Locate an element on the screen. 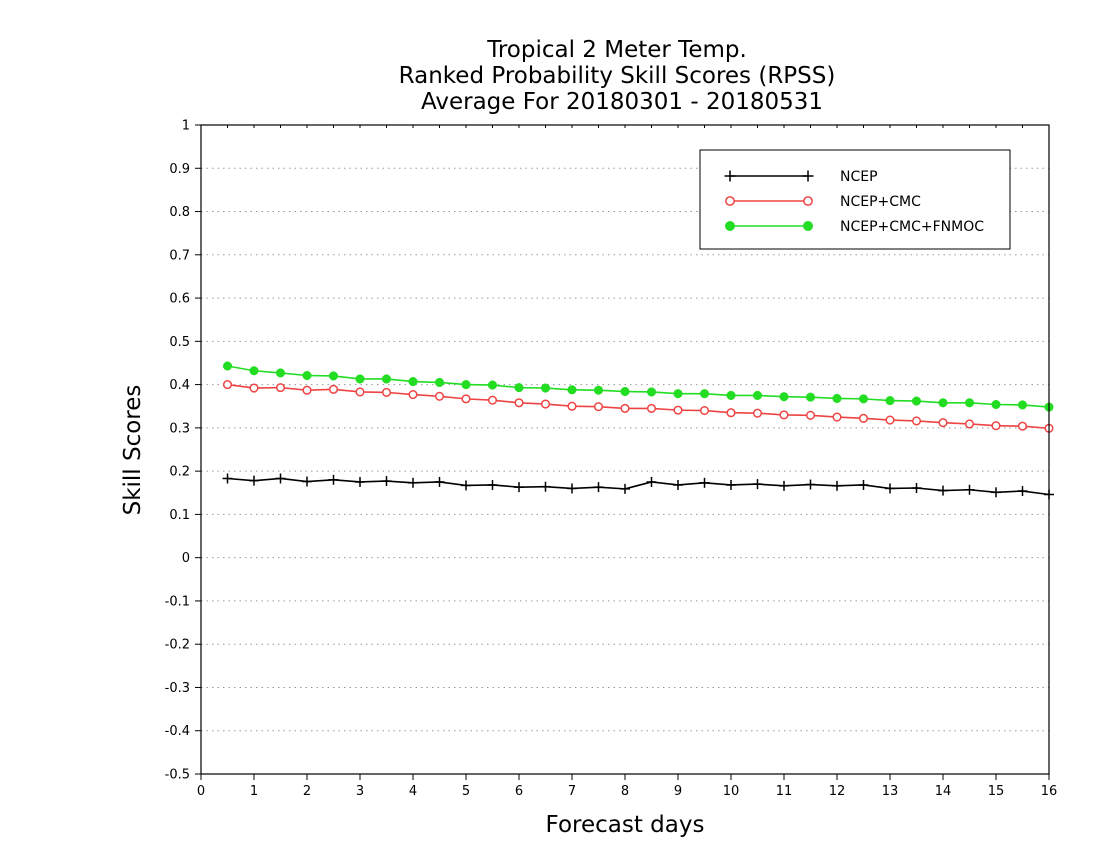 The width and height of the screenshot is (1100, 850). x-axis-title: Forecast days is located at coordinates (625, 825).